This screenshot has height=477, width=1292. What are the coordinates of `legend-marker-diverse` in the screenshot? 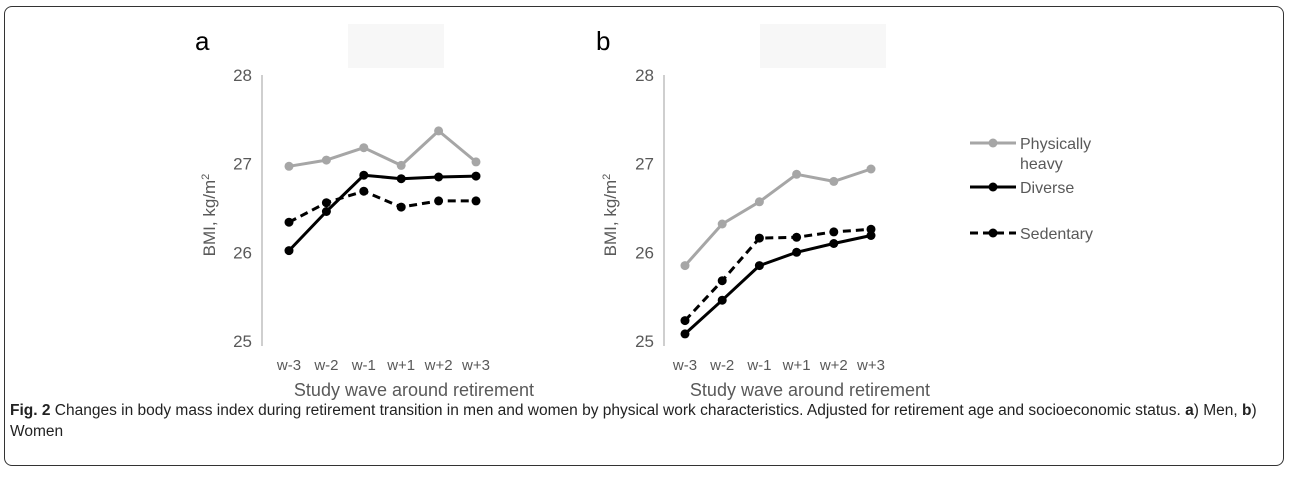 It's located at (993, 187).